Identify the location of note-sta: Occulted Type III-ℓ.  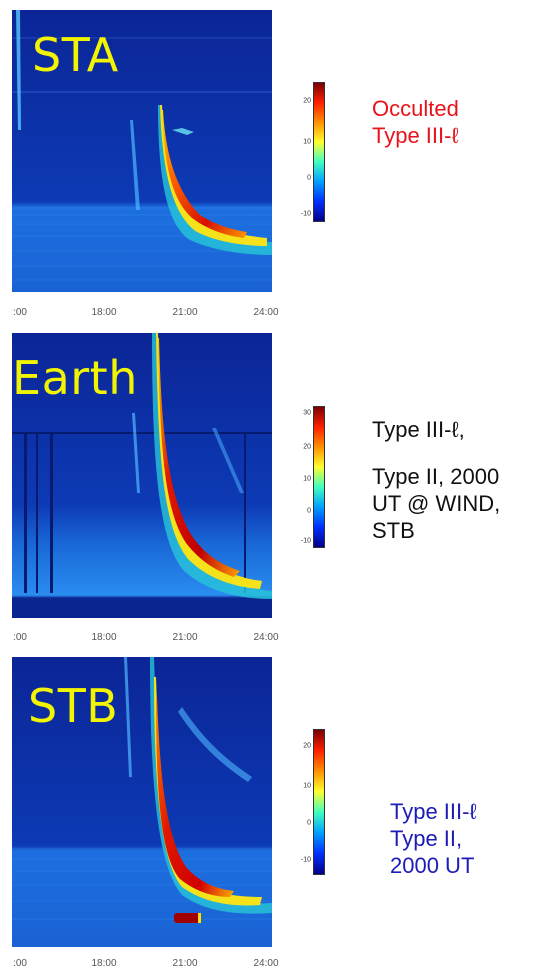
(415, 122).